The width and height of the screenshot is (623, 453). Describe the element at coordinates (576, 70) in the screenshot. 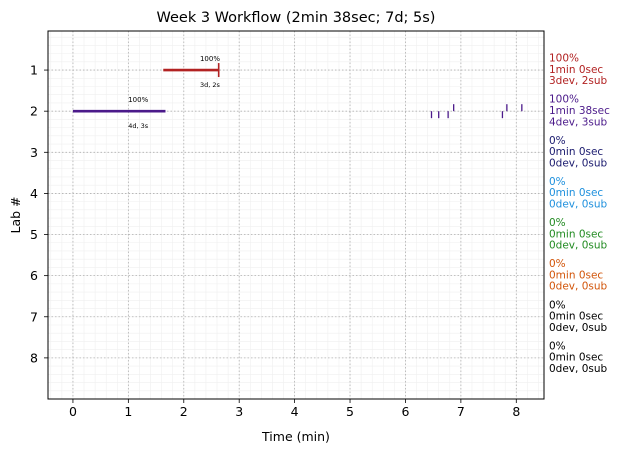

I see `lab-summary-line: 1min 0sec` at that location.